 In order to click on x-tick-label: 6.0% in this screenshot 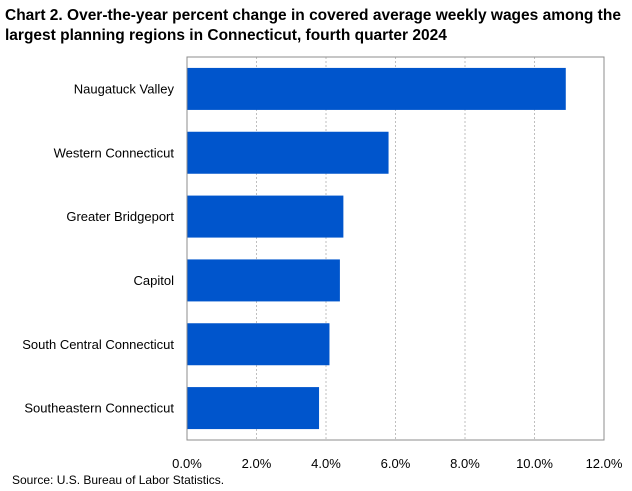, I will do `click(396, 463)`.